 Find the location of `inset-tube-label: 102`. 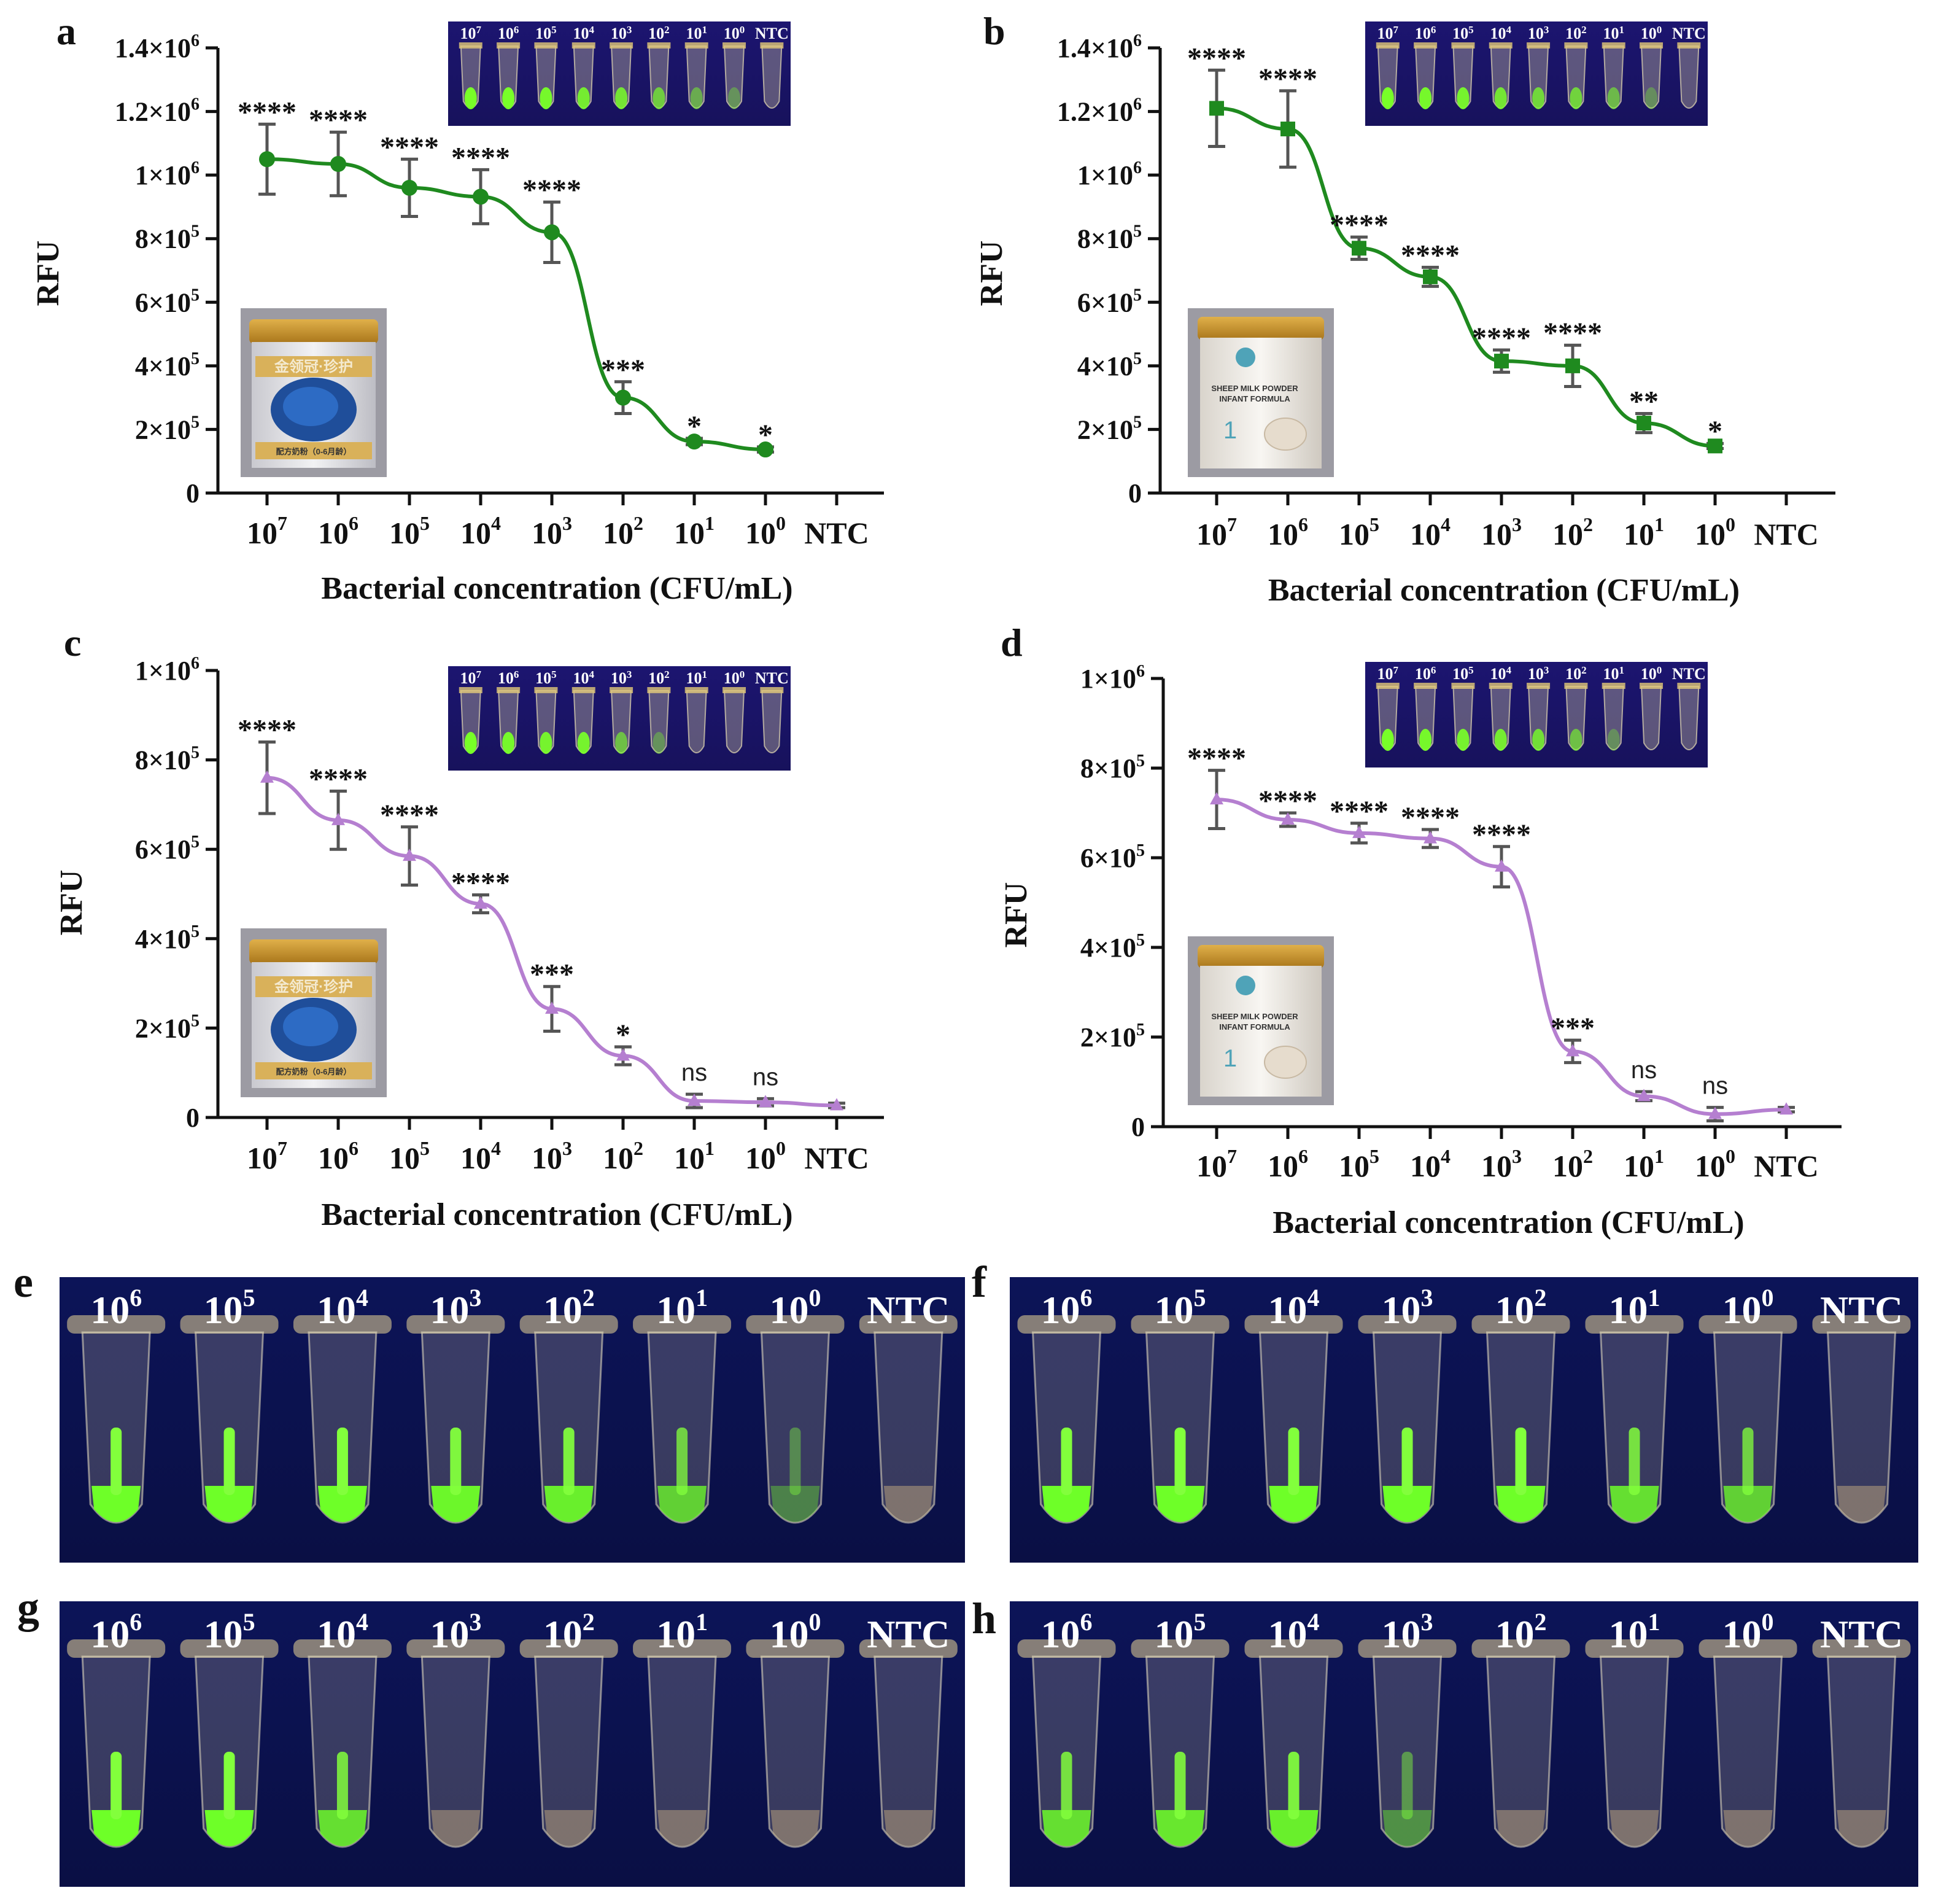

inset-tube-label: 102 is located at coordinates (659, 678).